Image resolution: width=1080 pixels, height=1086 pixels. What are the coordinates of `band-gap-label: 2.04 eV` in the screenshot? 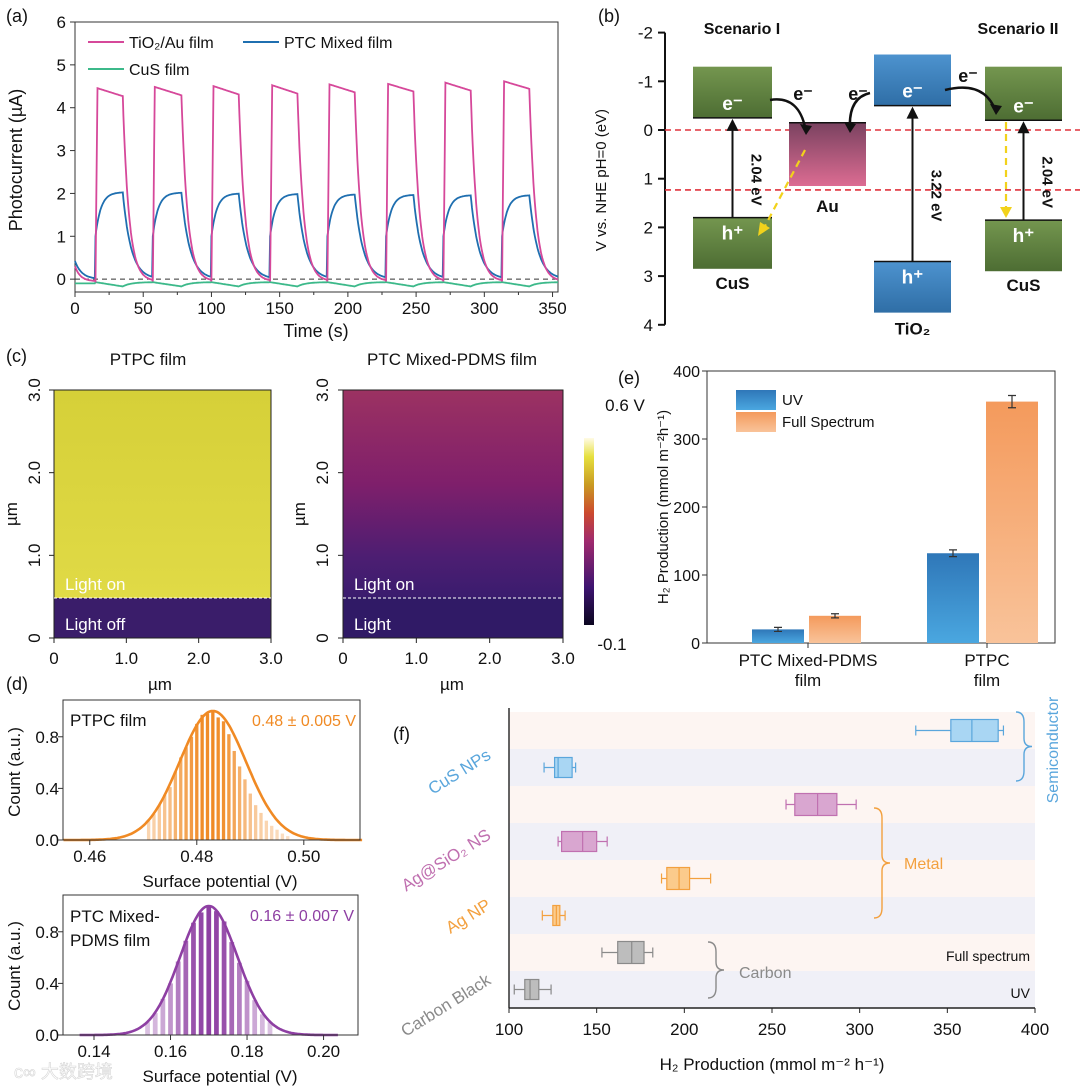 It's located at (1047, 182).